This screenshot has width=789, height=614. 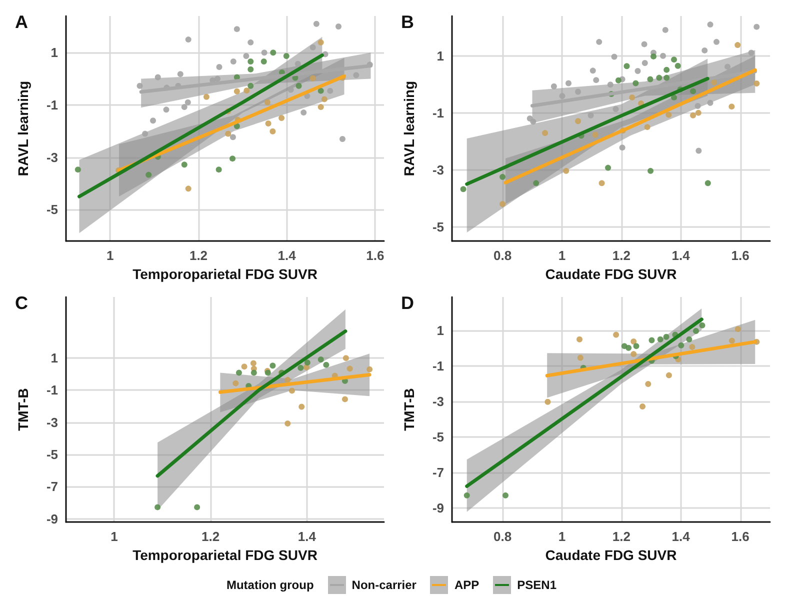 What do you see at coordinates (407, 303) in the screenshot?
I see `chart-title: D` at bounding box center [407, 303].